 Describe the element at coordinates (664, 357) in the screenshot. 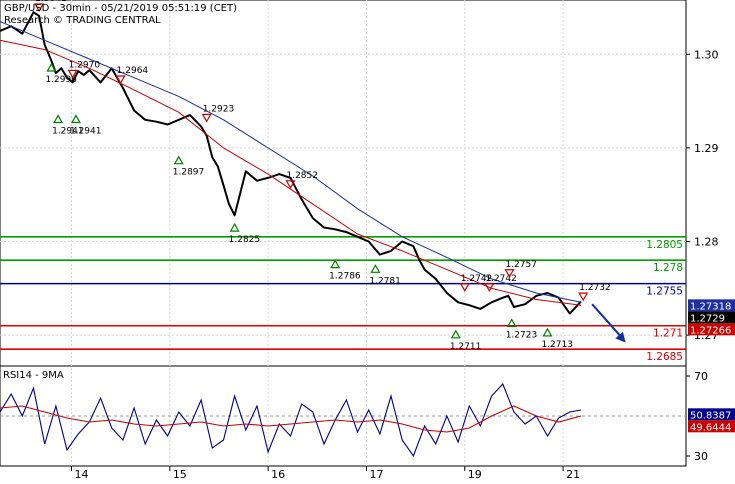

I see `level-label-support: 1.2685` at that location.